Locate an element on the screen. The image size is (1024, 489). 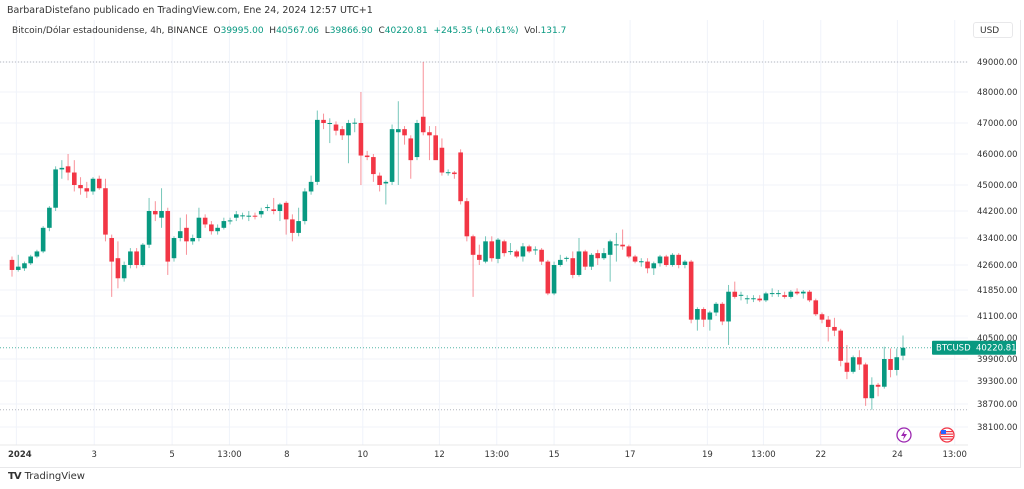
us-flag-event-icon is located at coordinates (947, 435).